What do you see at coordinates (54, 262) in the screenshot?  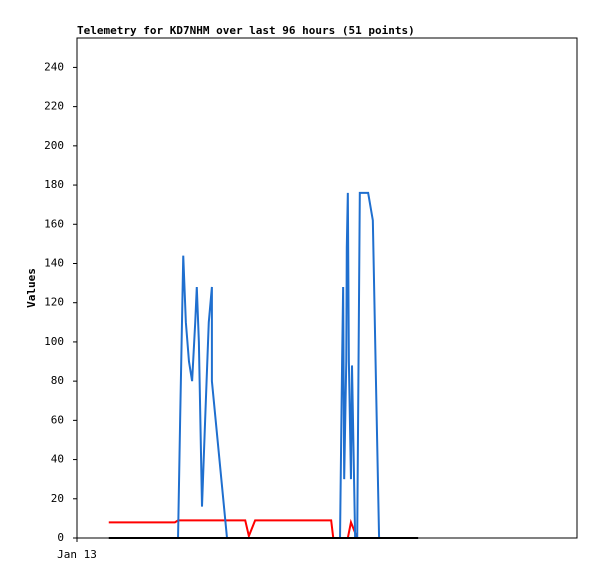 I see `y-tick-label: 140` at bounding box center [54, 262].